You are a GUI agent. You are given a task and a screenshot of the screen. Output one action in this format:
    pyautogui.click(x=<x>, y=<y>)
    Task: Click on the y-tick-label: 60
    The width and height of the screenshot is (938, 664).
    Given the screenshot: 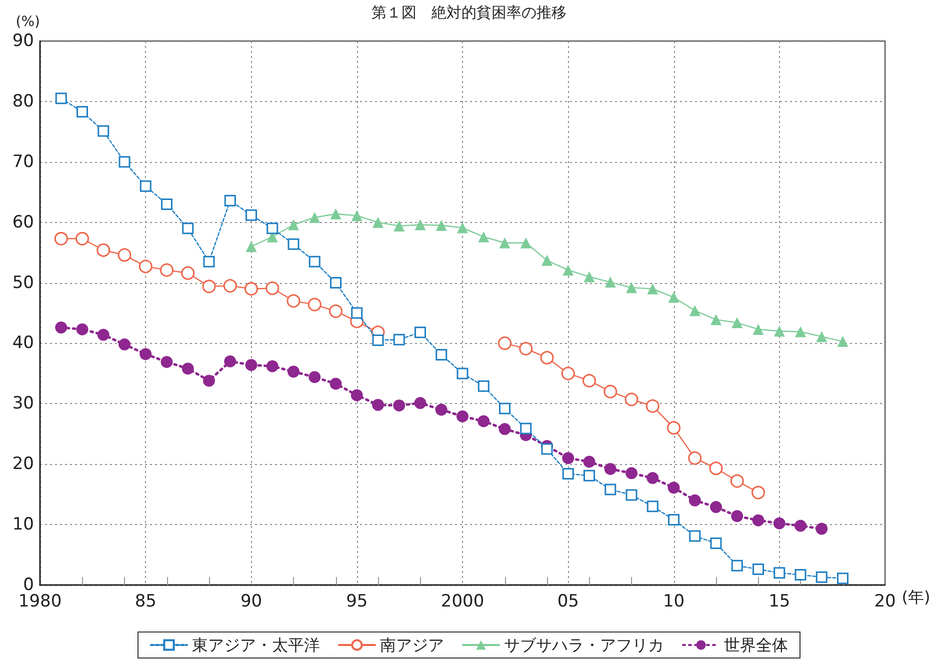 What is the action you would take?
    pyautogui.click(x=23, y=222)
    